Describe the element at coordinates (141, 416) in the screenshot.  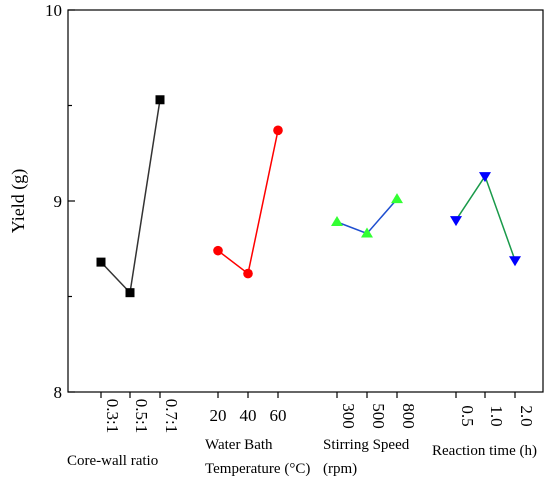
I see `x-tick-label: 0.5:1` at that location.